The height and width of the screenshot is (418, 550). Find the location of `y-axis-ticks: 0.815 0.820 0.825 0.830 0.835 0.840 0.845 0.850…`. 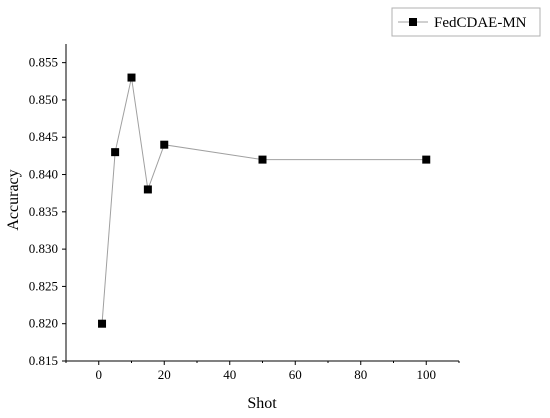

y-axis-ticks: 0.815 0.820 0.825 0.830 0.835 0.840 0.845 0.850… is located at coordinates (47, 211).